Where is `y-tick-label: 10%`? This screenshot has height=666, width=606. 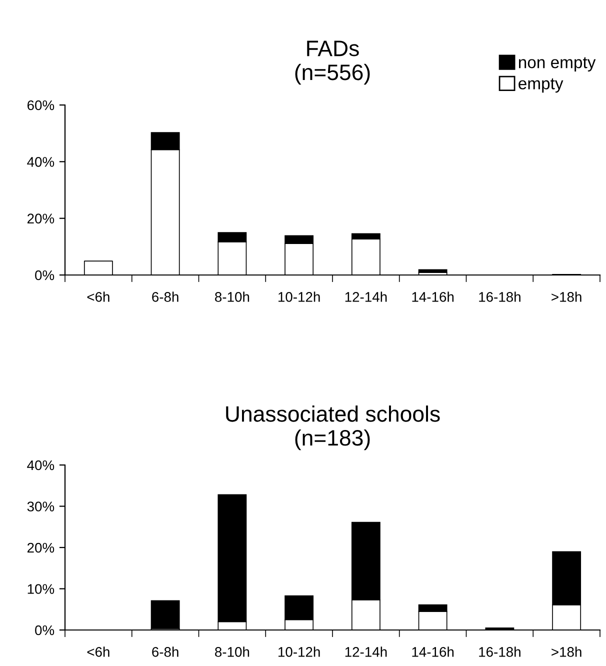 y-tick-label: 10% is located at coordinates (41, 589).